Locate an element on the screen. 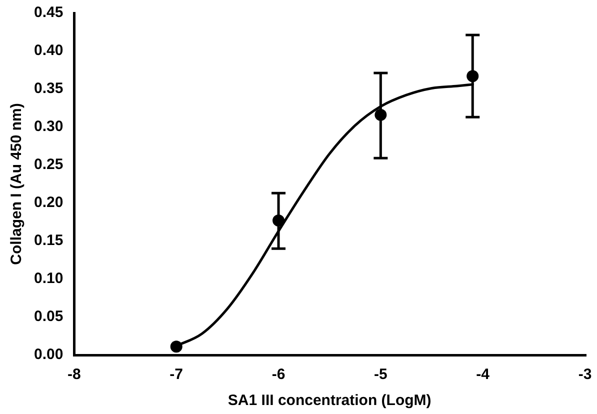 This screenshot has width=597, height=414. x-tick-label: -5 is located at coordinates (381, 375).